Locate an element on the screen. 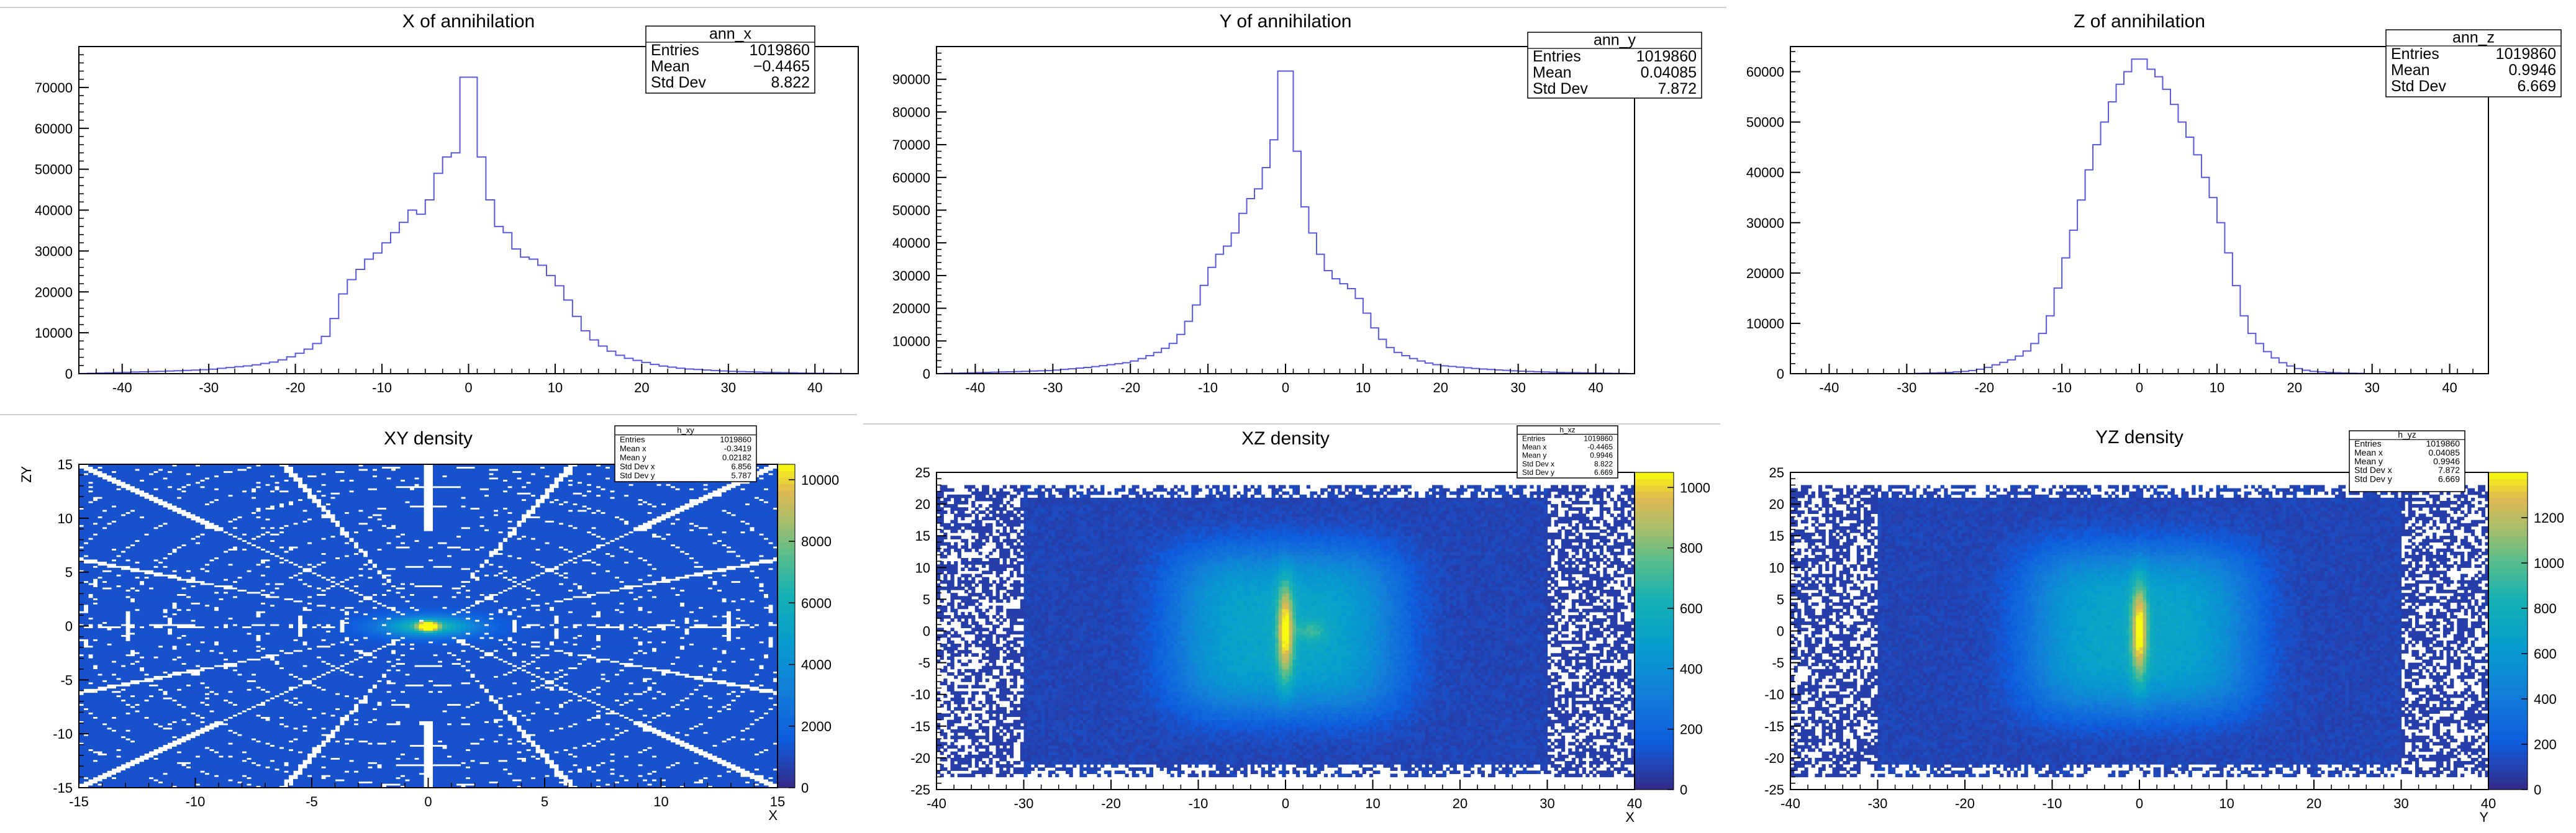  y-tick-label: 40000 is located at coordinates (911, 243).